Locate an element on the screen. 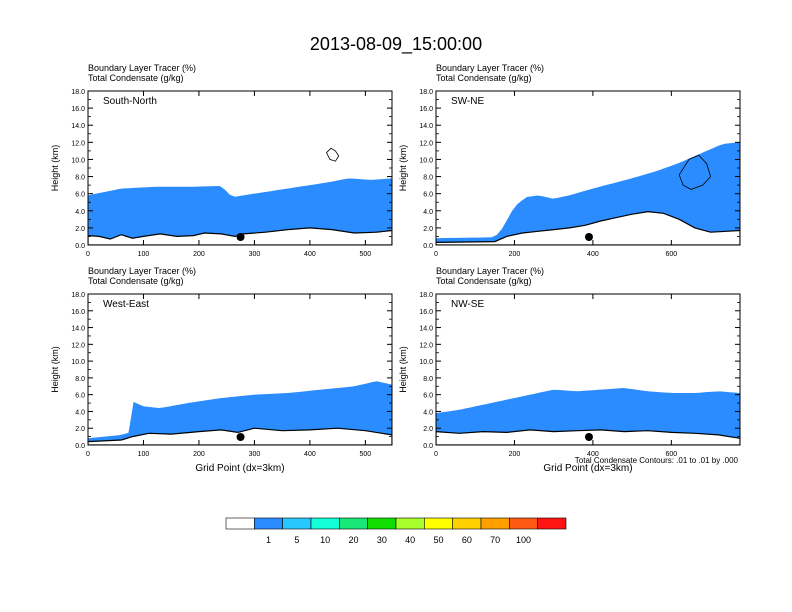  colorbar-label: 5 is located at coordinates (296, 540).